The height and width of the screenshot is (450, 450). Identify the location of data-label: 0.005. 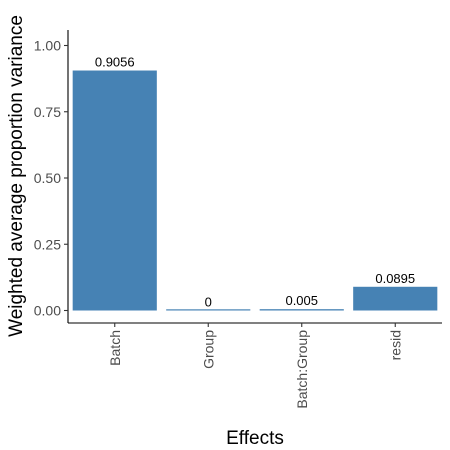
(301, 300).